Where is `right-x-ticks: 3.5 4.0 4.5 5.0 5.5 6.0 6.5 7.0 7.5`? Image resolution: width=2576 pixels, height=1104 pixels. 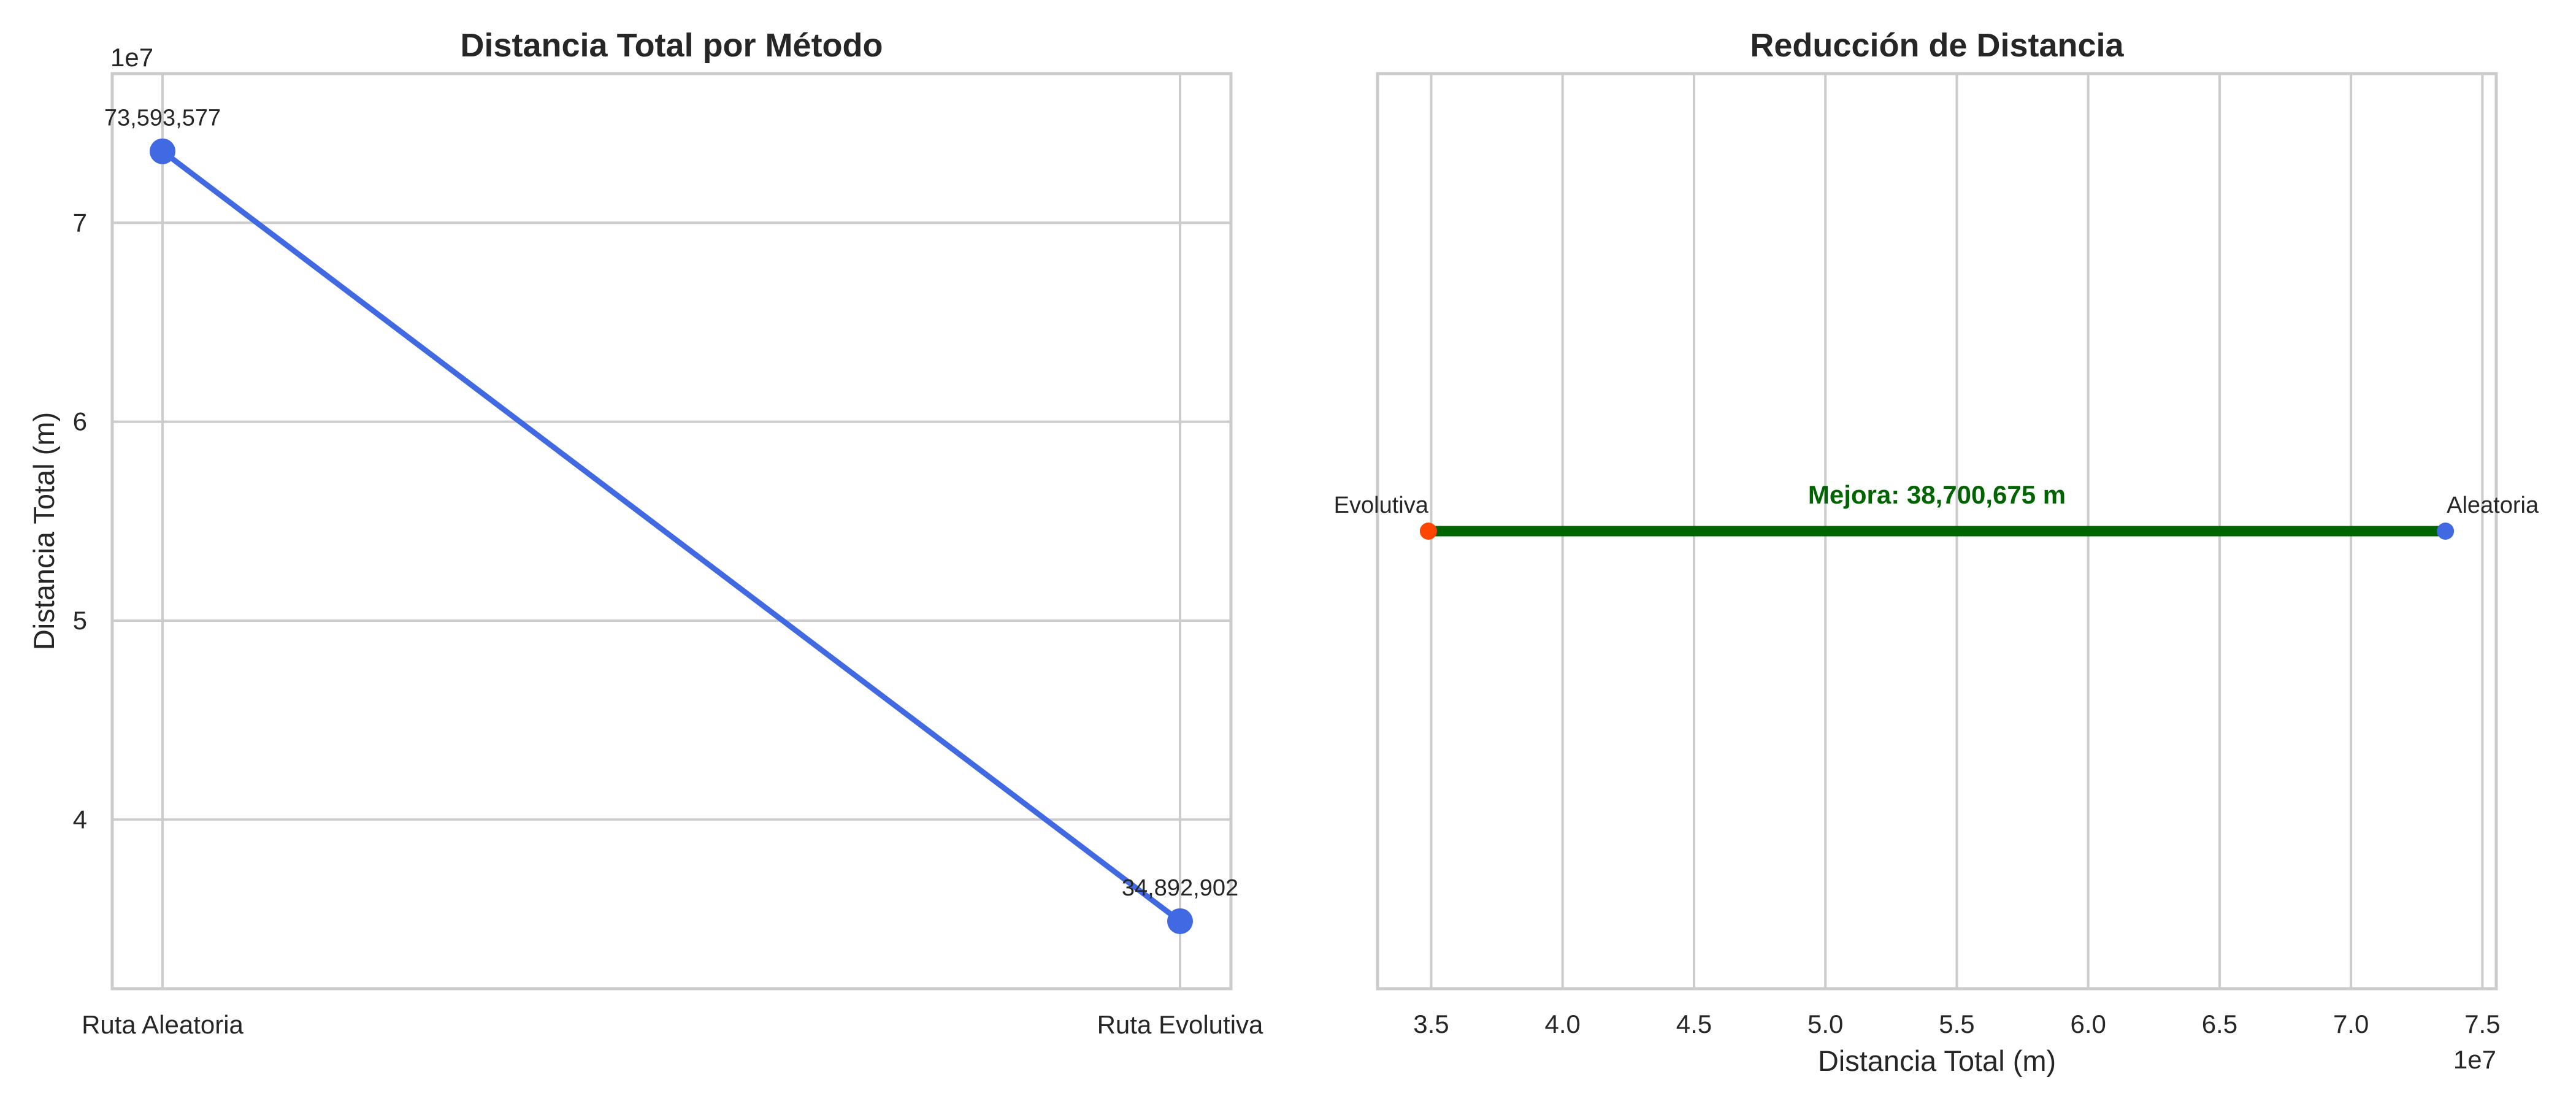 right-x-ticks: 3.5 4.0 4.5 5.0 5.5 6.0 6.5 7.0 7.5 is located at coordinates (1956, 1024).